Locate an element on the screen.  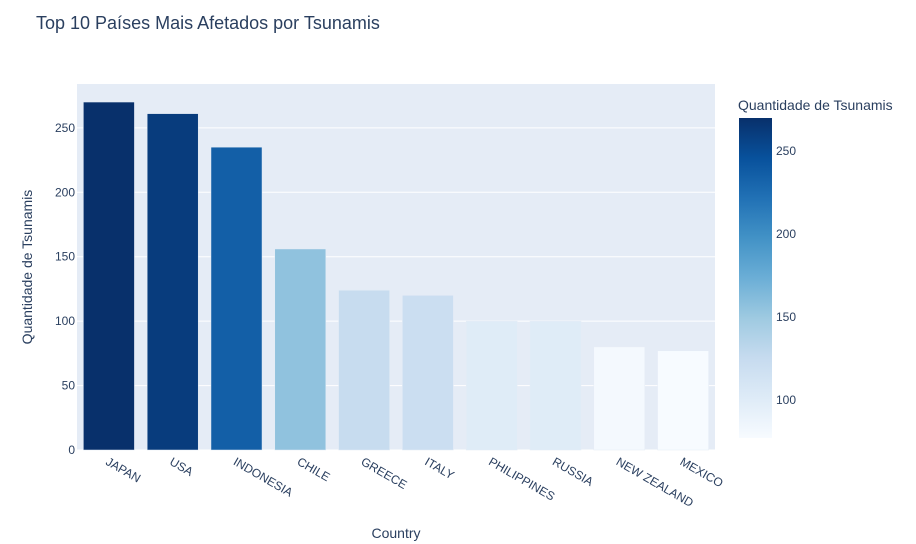
colorbar-tick-label: 100 is located at coordinates (786, 400).